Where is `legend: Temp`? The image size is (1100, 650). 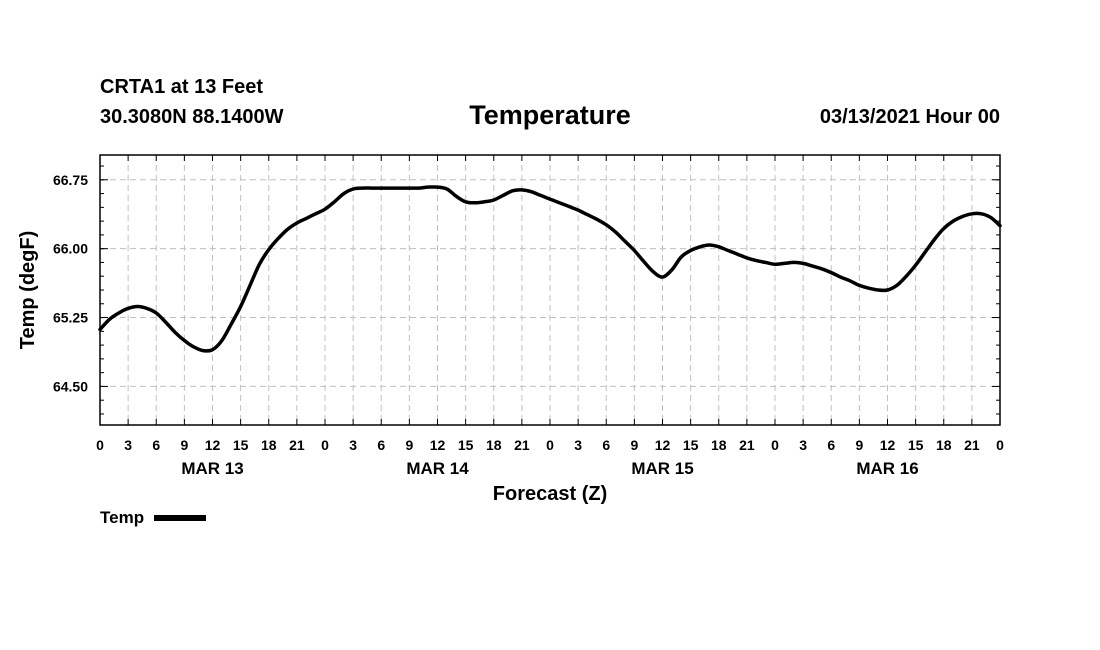 legend: Temp is located at coordinates (153, 518).